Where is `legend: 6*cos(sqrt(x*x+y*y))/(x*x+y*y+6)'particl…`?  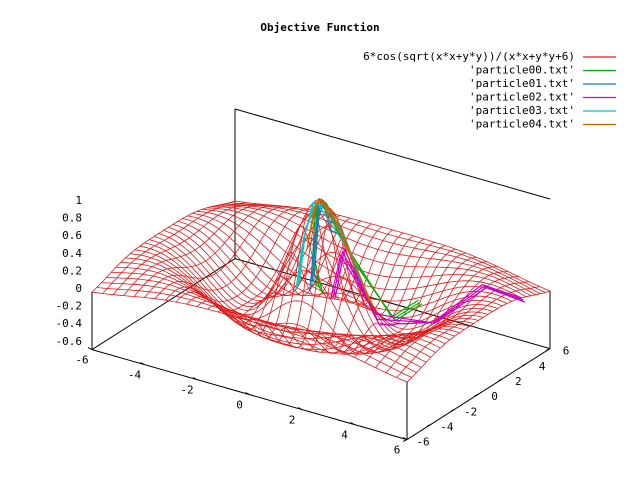
legend: 6*cos(sqrt(x*x+y*y))/(x*x+y*y+6)'particl… is located at coordinates (489, 90).